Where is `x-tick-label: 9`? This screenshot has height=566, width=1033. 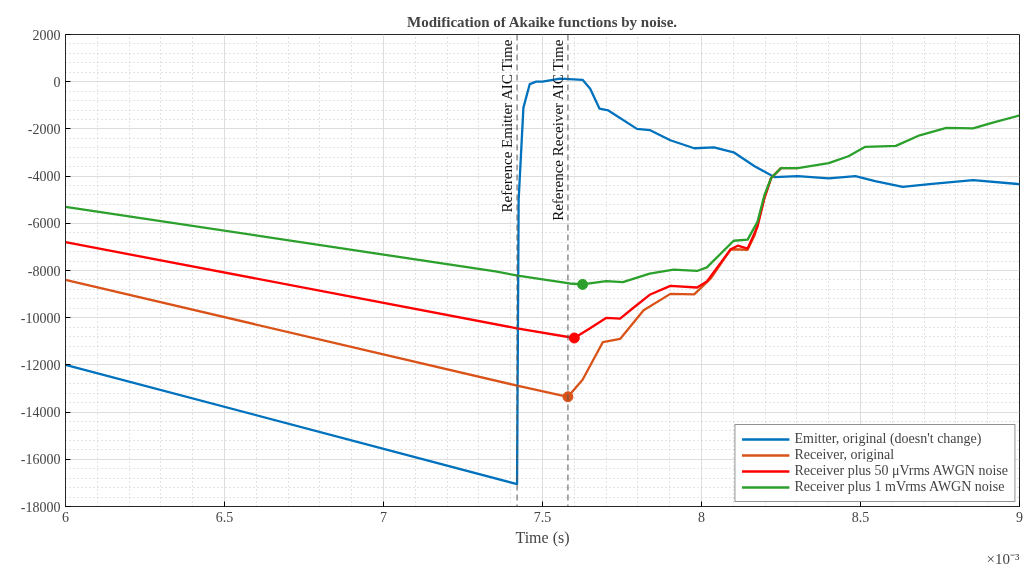
x-tick-label: 9 is located at coordinates (1019, 517).